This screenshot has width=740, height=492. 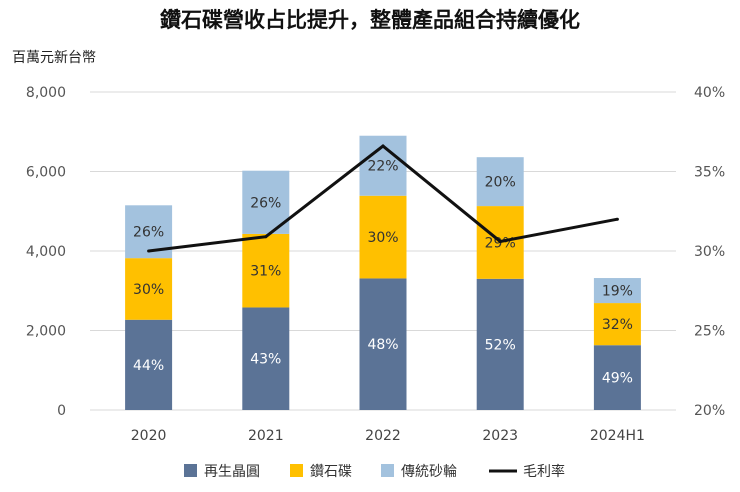 I want to click on bar-data-label: 44%, so click(x=148, y=366).